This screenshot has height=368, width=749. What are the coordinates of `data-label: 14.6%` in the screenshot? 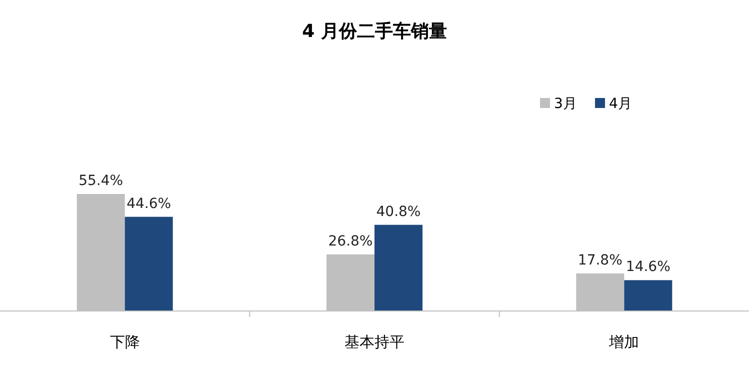 It's located at (648, 267).